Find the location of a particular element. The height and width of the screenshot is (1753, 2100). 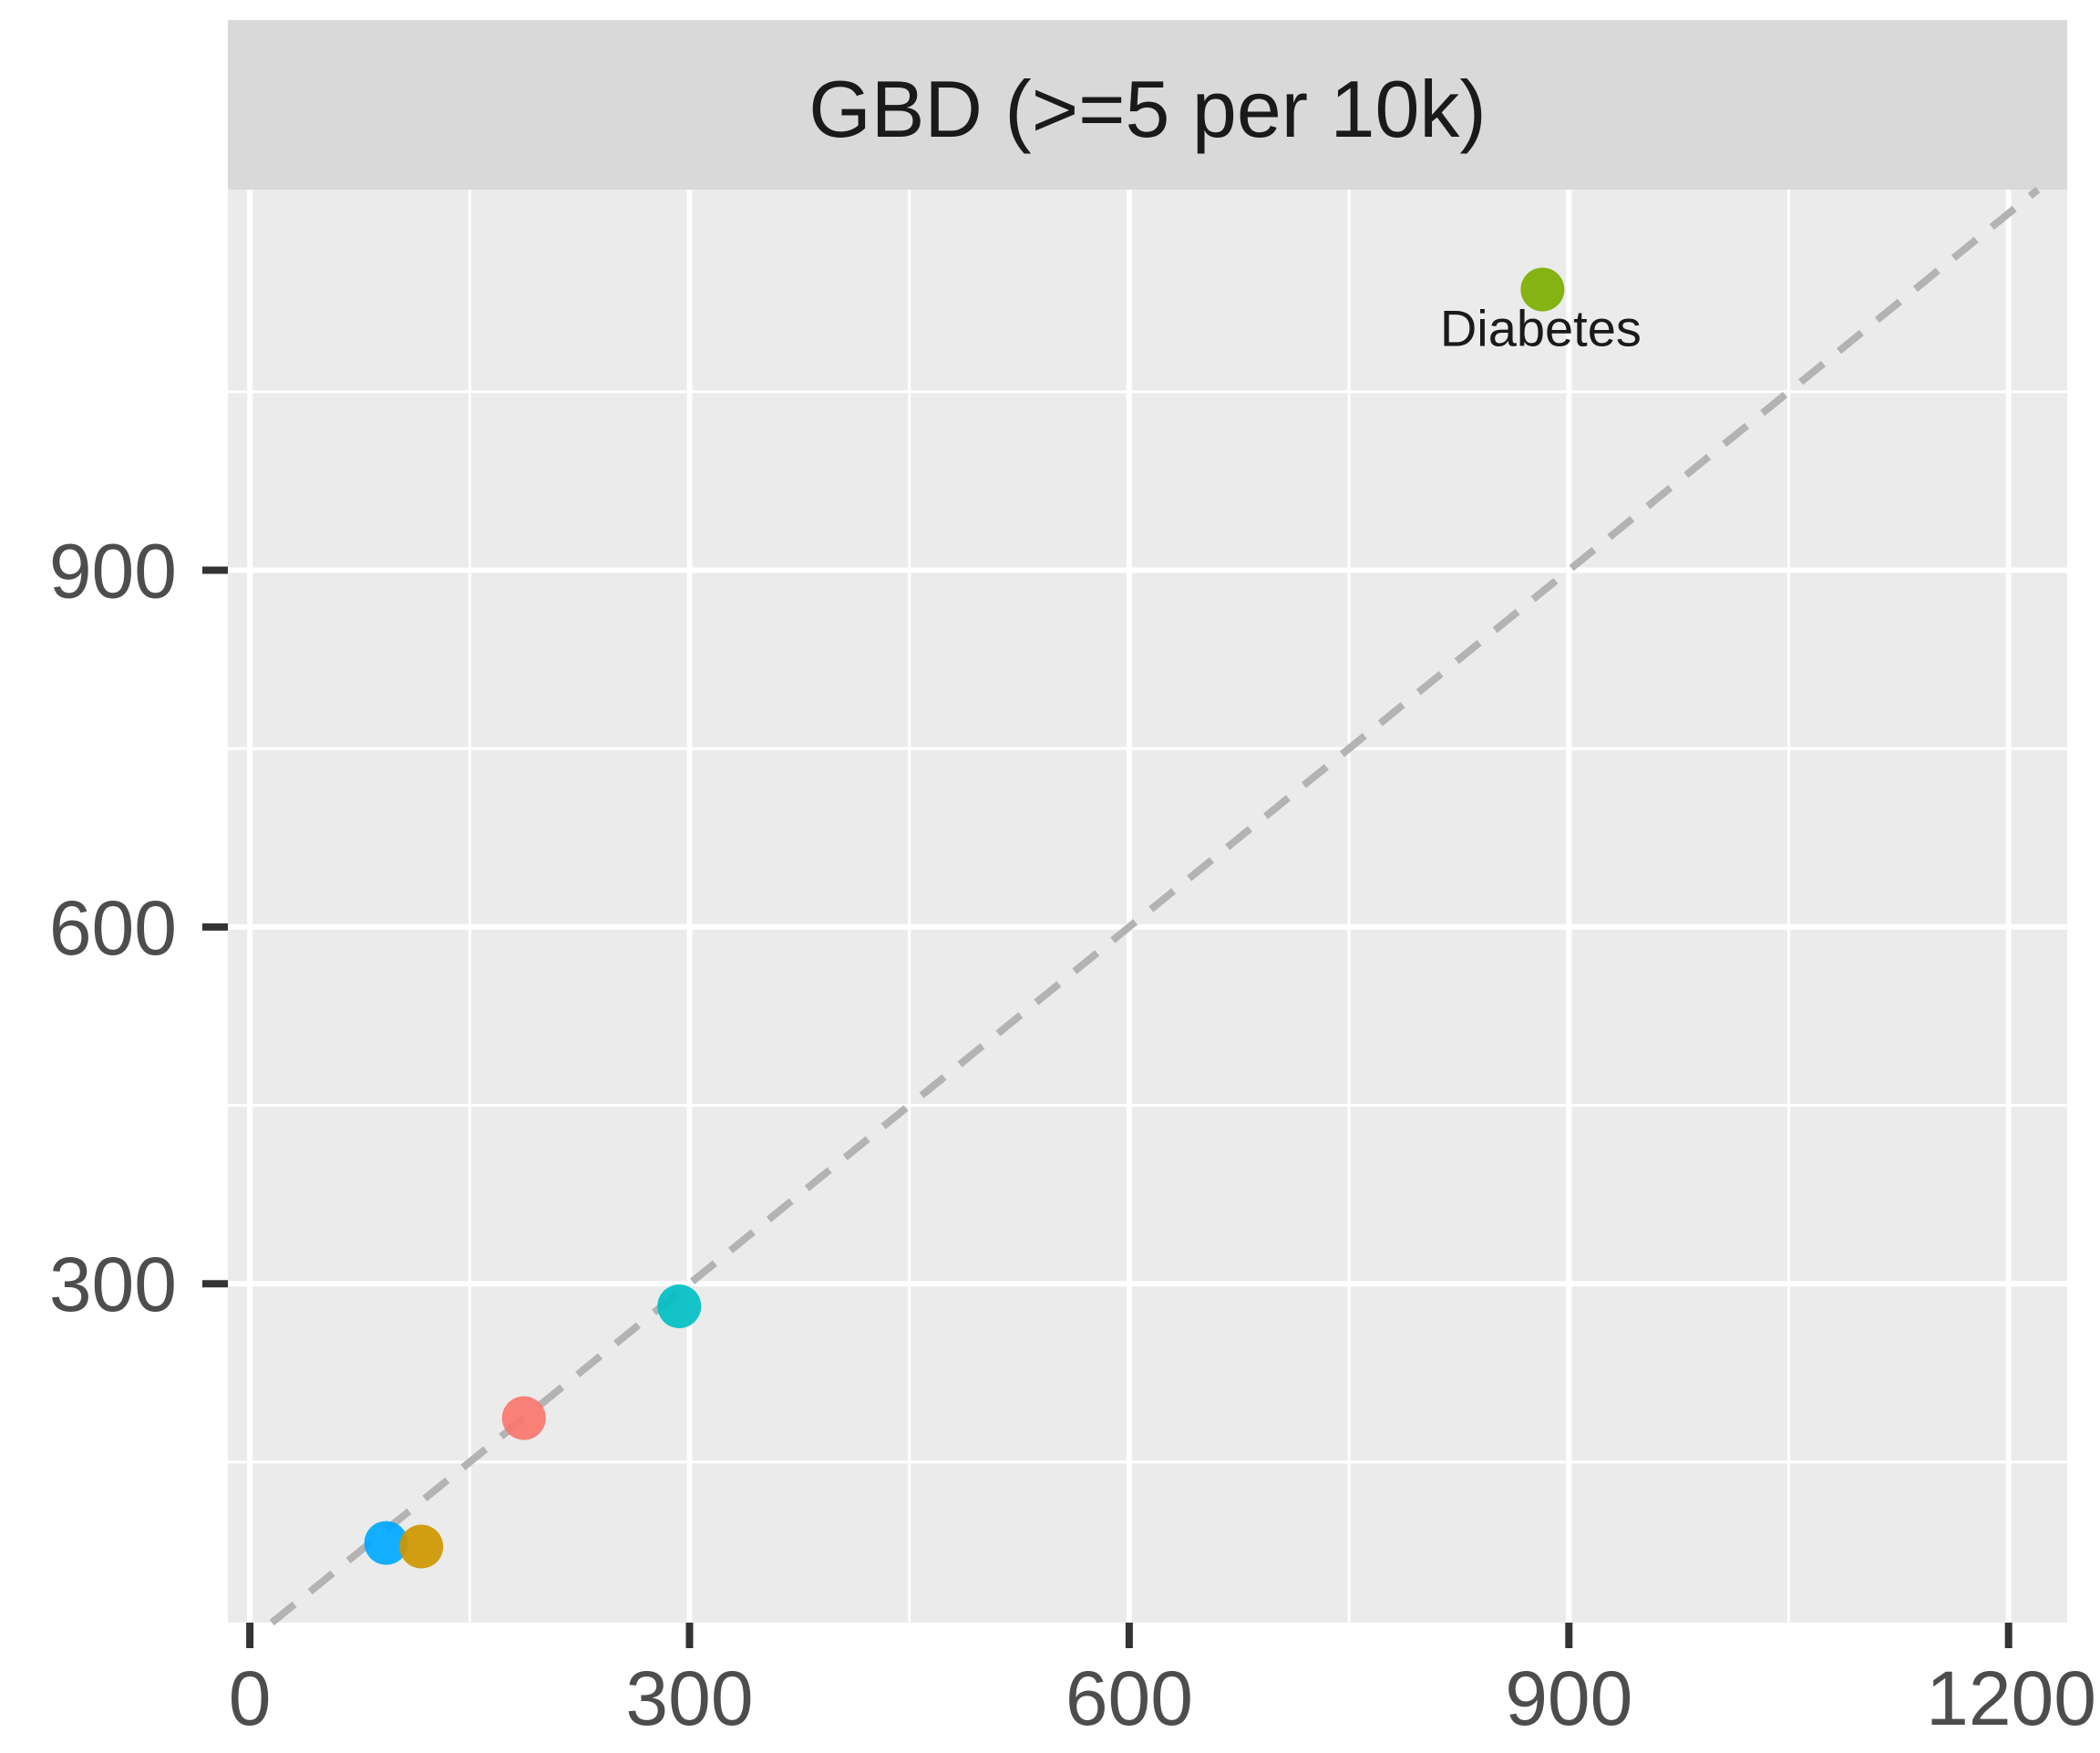

y-axis: 300 600 900 is located at coordinates (139, 927).